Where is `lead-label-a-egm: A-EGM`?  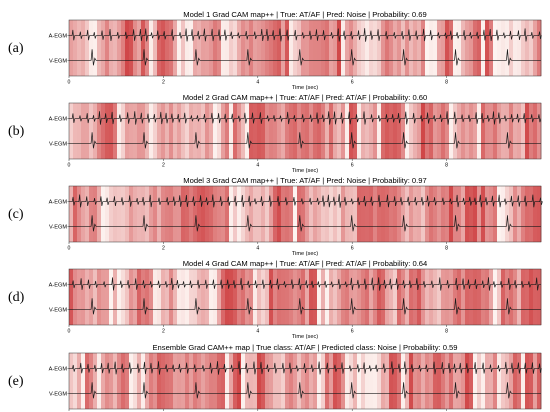 lead-label-a-egm: A-EGM is located at coordinates (58, 203).